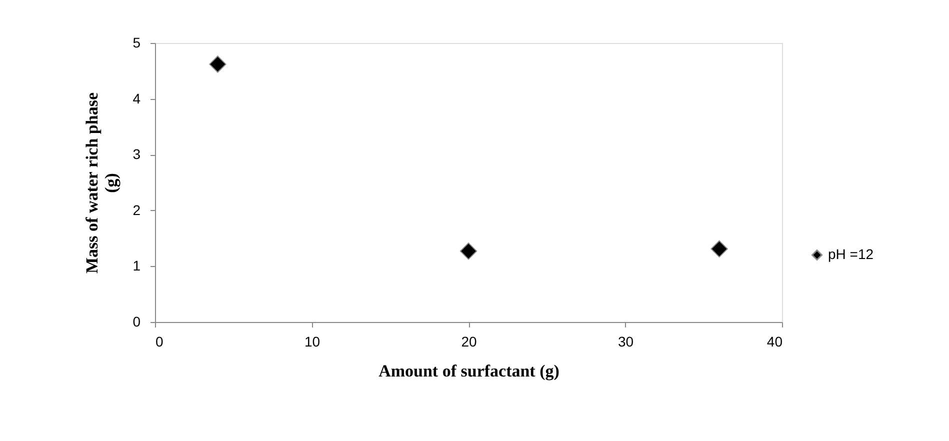  Describe the element at coordinates (469, 371) in the screenshot. I see `x-axis-title: Amount of surfactant (g)` at that location.